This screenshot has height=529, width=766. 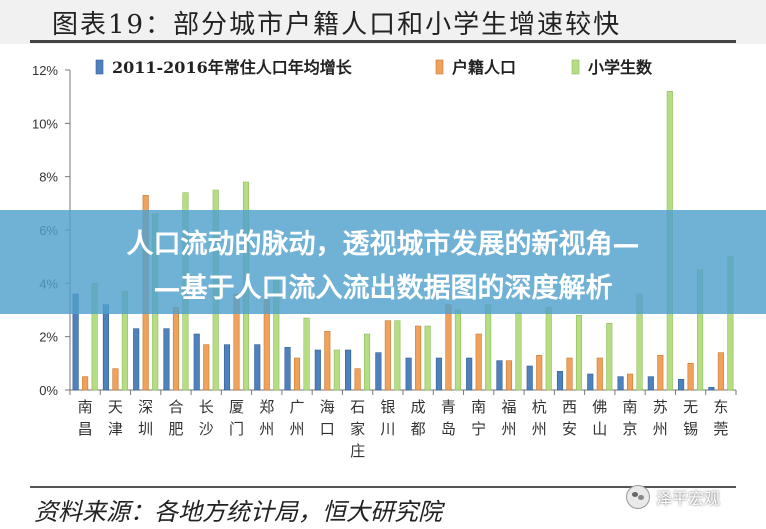 I want to click on x-tick-label: 安, so click(x=569, y=429).